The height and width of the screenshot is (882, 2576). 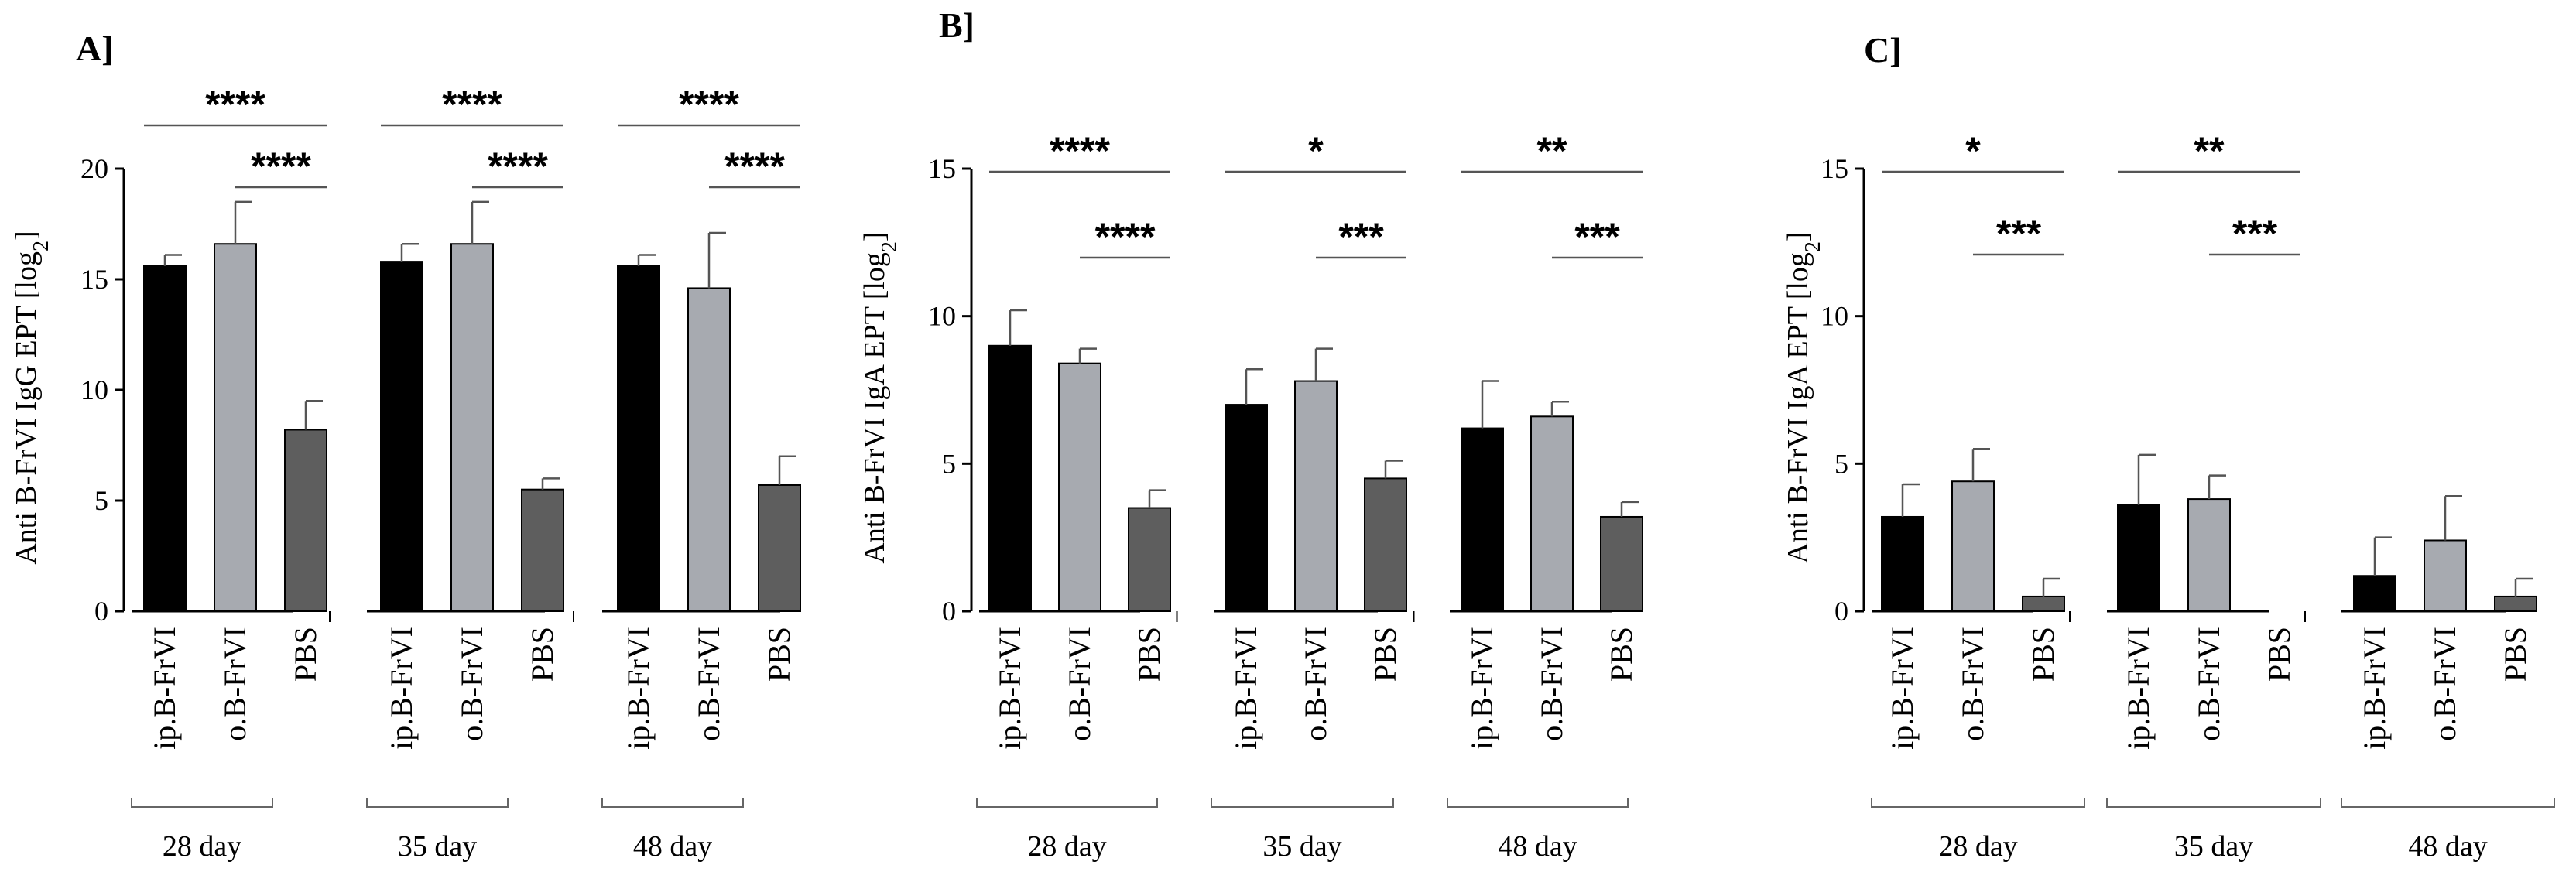 What do you see at coordinates (95, 48) in the screenshot?
I see `panel-letter: A]` at bounding box center [95, 48].